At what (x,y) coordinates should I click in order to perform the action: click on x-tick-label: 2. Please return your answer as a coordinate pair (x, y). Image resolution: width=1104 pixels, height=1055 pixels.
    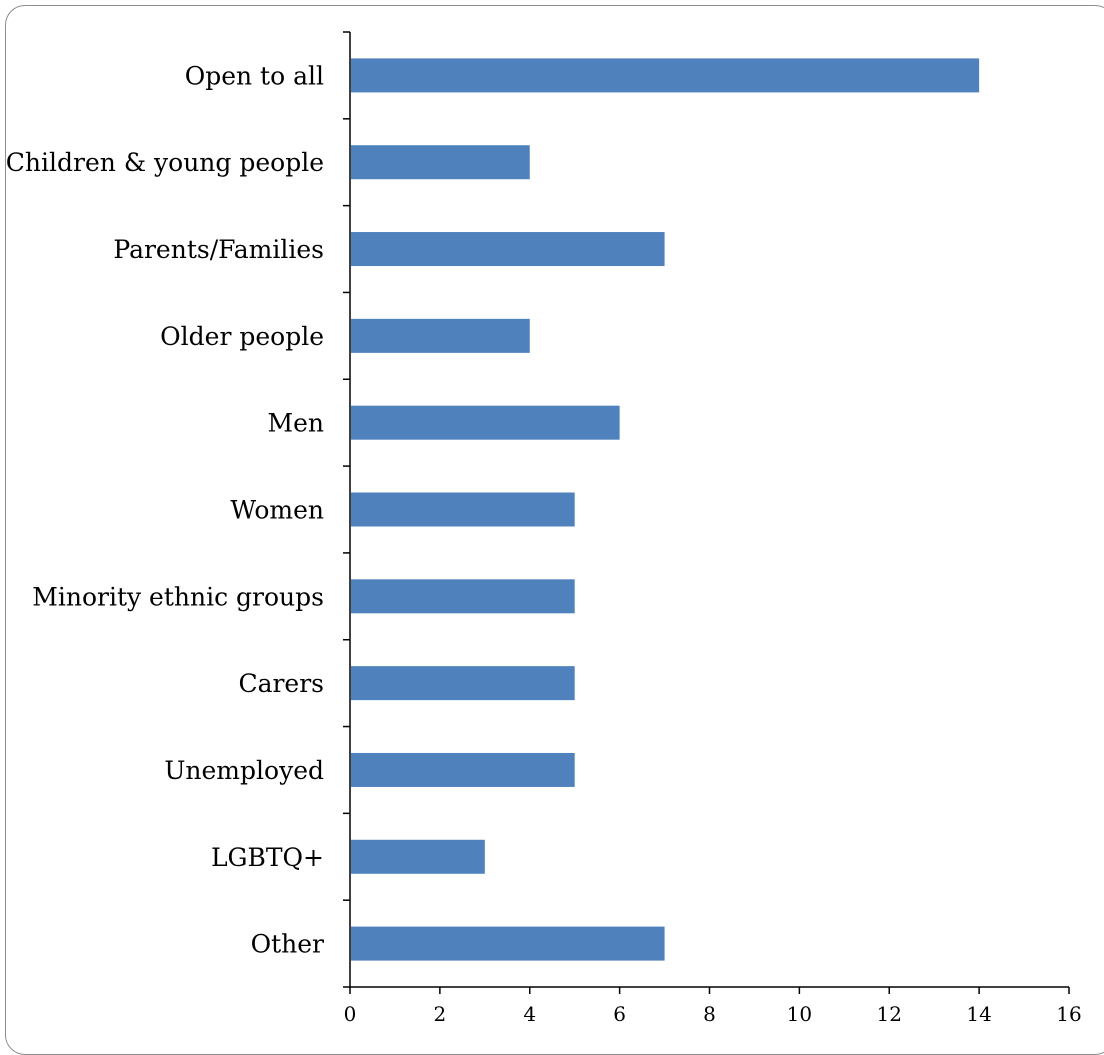
    Looking at the image, I should click on (440, 1014).